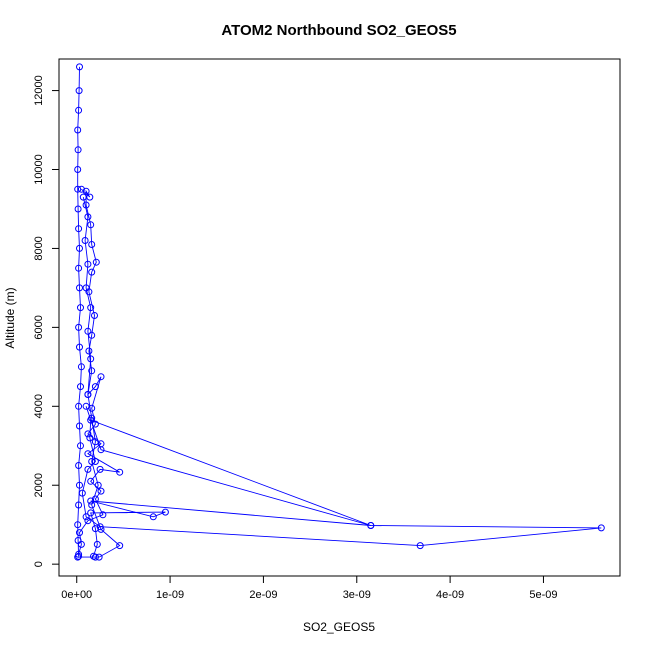 This screenshot has height=655, width=650. I want to click on y-tick-label: 10000, so click(39, 169).